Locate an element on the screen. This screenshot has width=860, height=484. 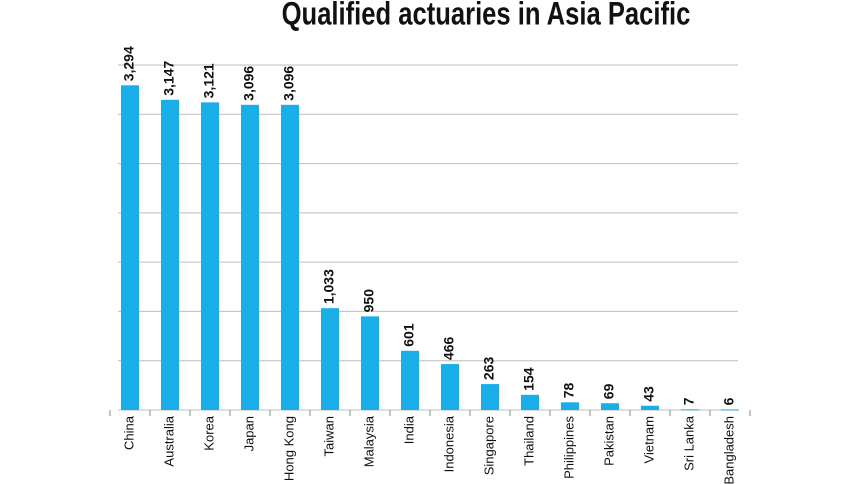
x-tick-label: Korea is located at coordinates (208, 432).